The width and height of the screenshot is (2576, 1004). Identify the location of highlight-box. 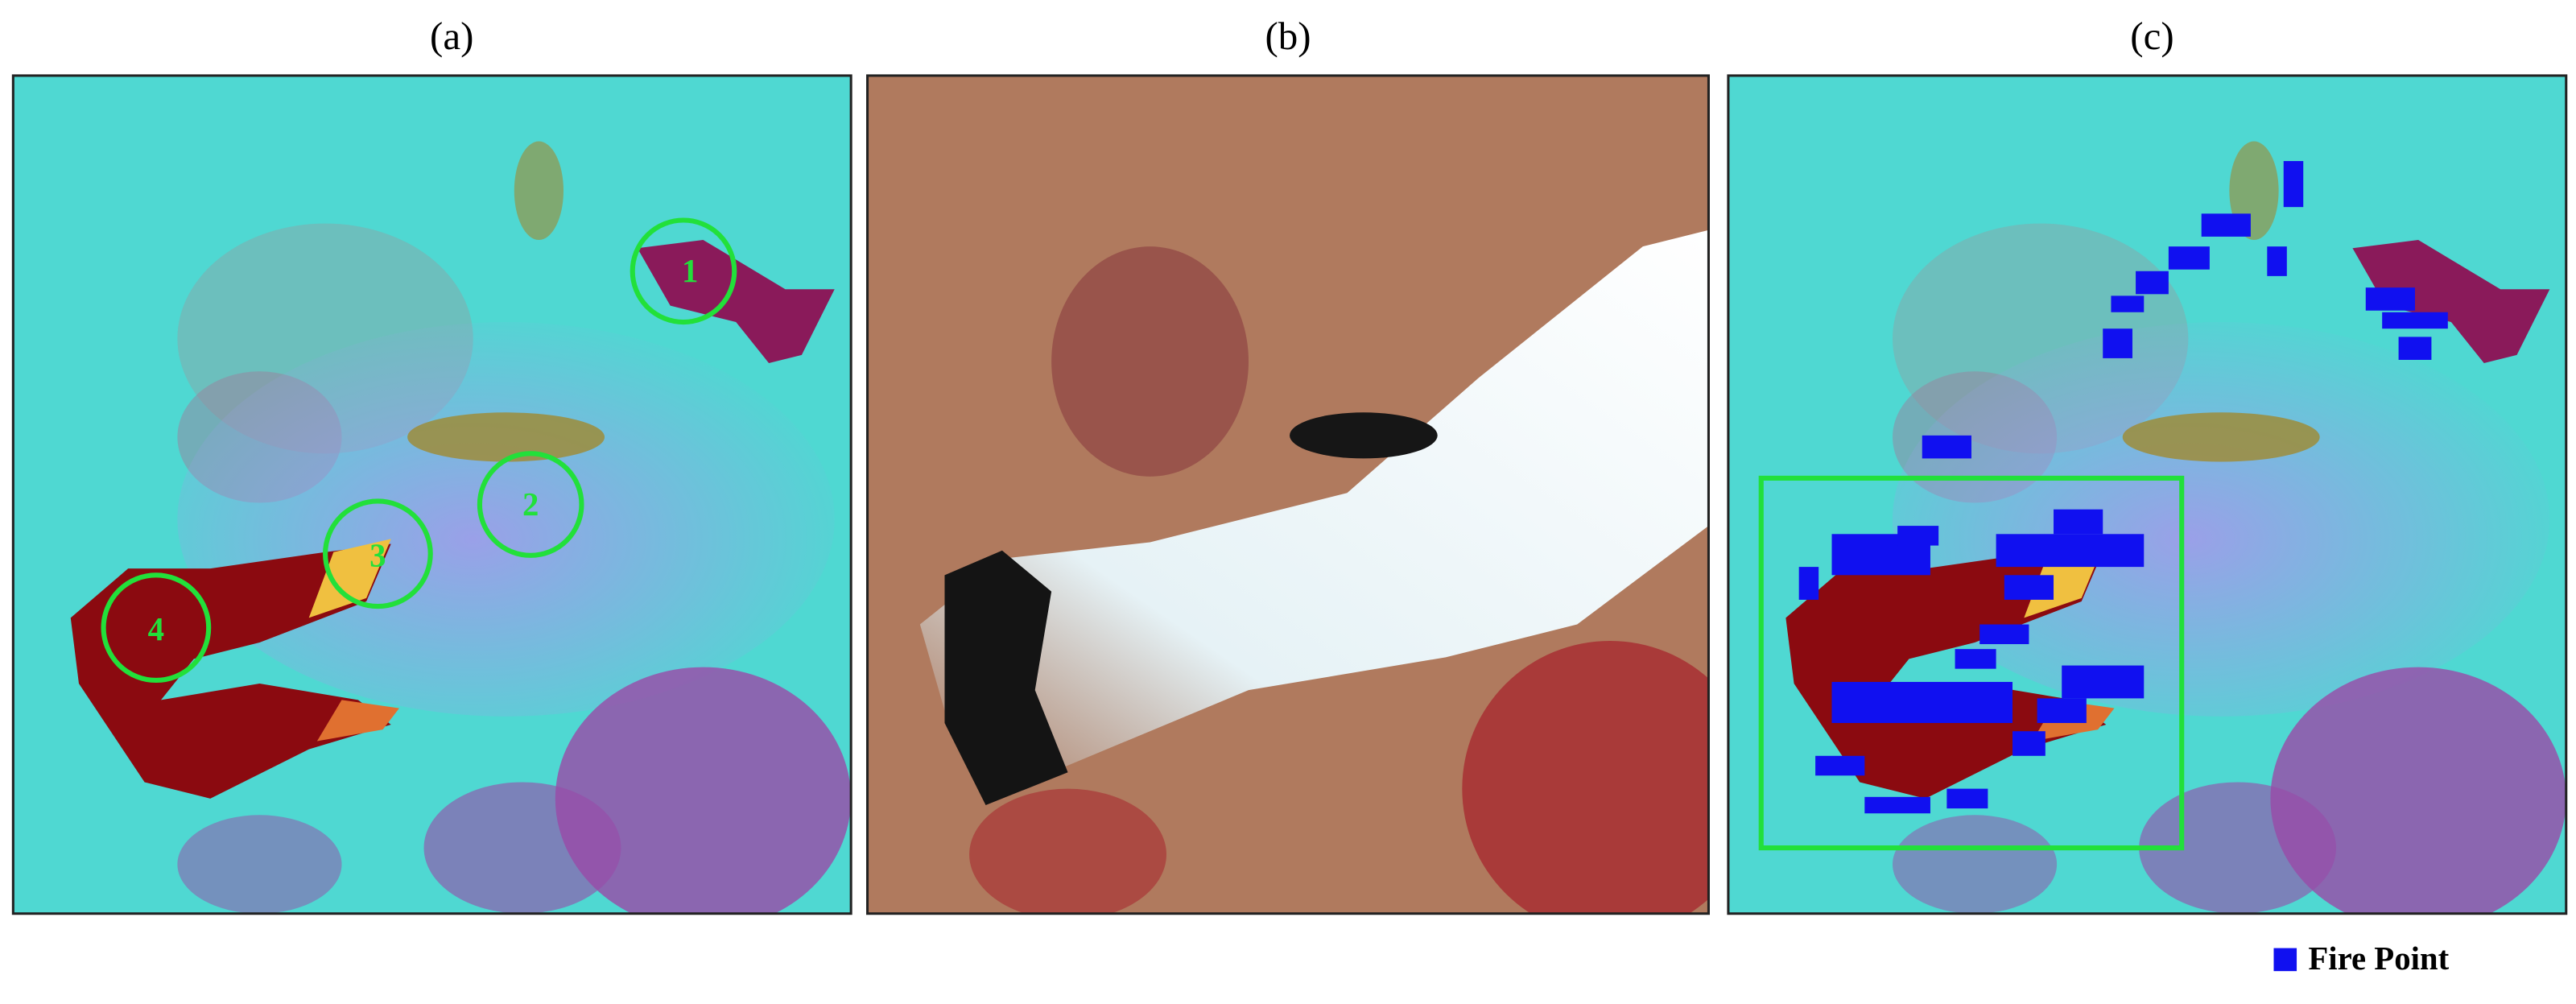
(1971, 663).